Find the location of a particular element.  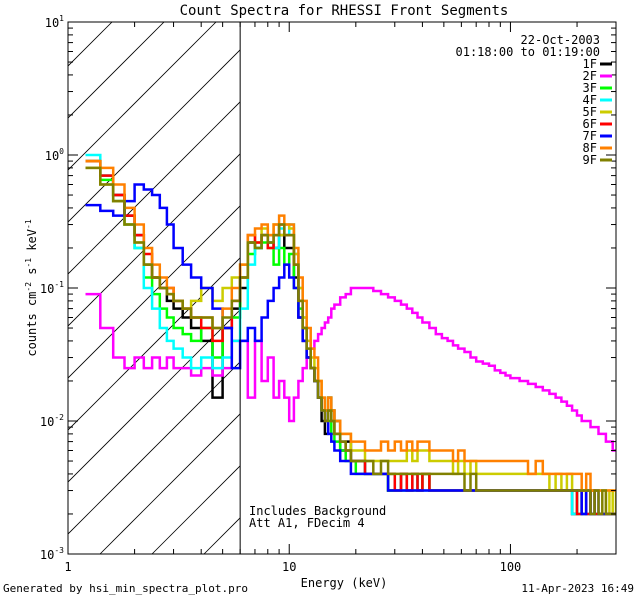

legend-label: 2F is located at coordinates (590, 76).